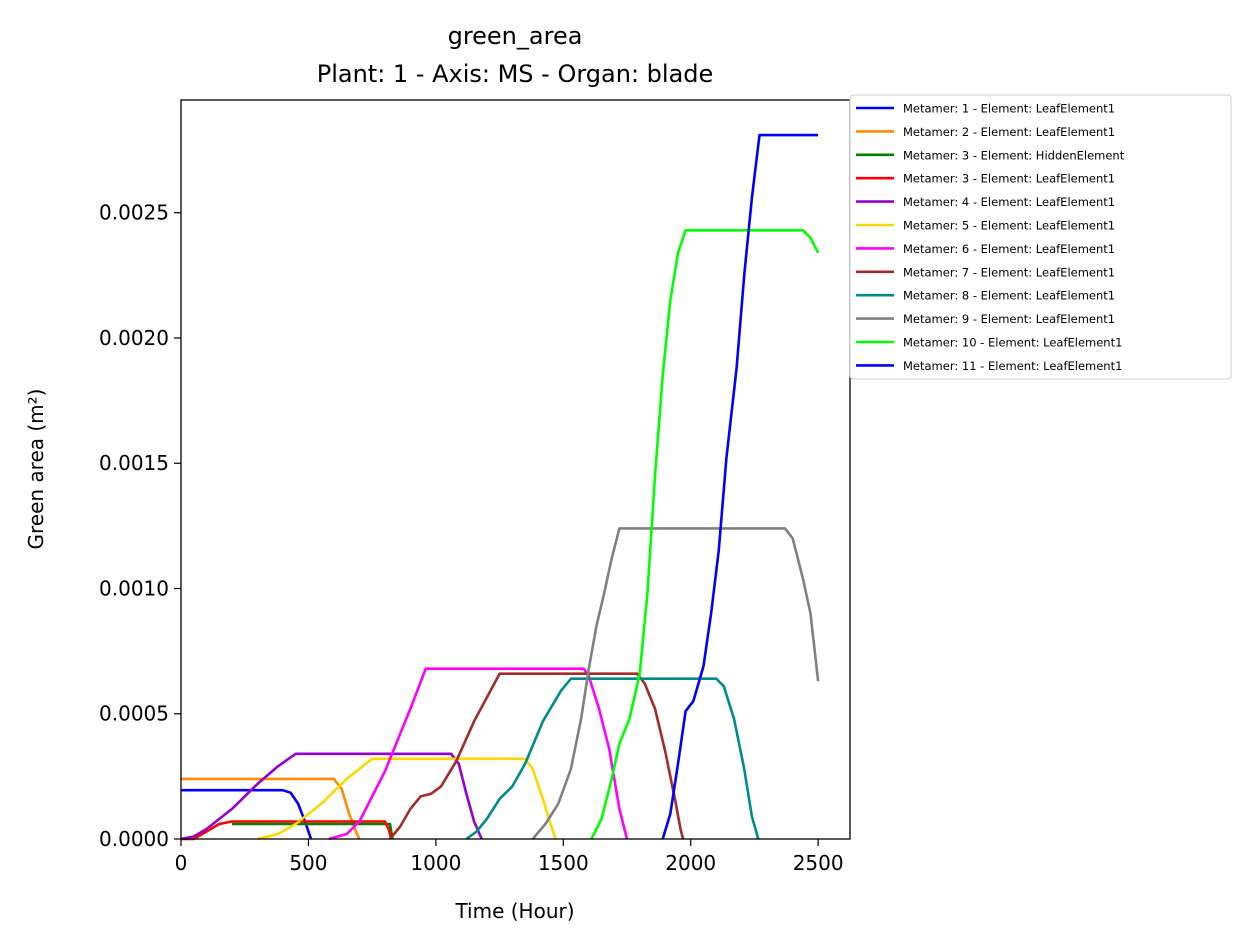 This screenshot has height=945, width=1250. I want to click on legend-label: Metamer: 5 - Element: LeafElement1, so click(1009, 226).